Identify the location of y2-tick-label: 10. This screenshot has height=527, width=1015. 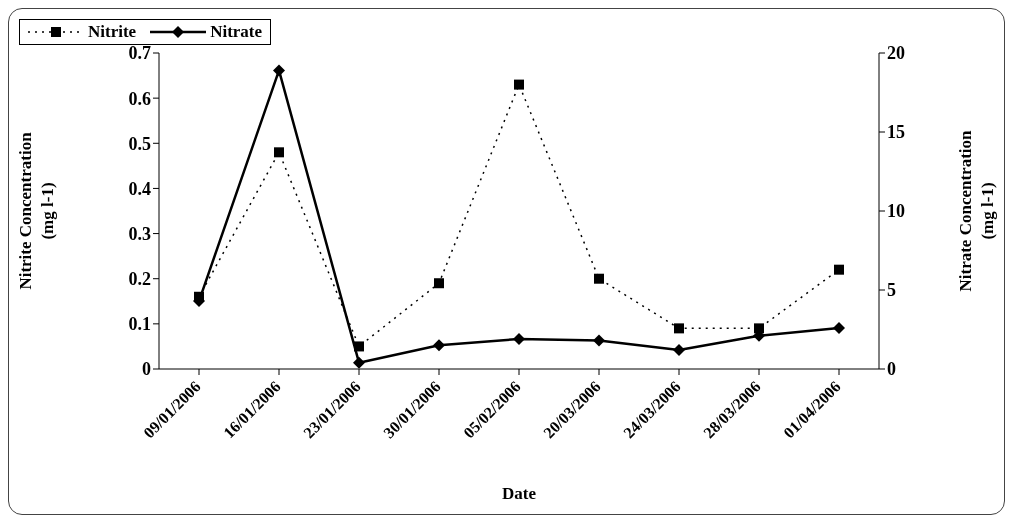
(896, 211).